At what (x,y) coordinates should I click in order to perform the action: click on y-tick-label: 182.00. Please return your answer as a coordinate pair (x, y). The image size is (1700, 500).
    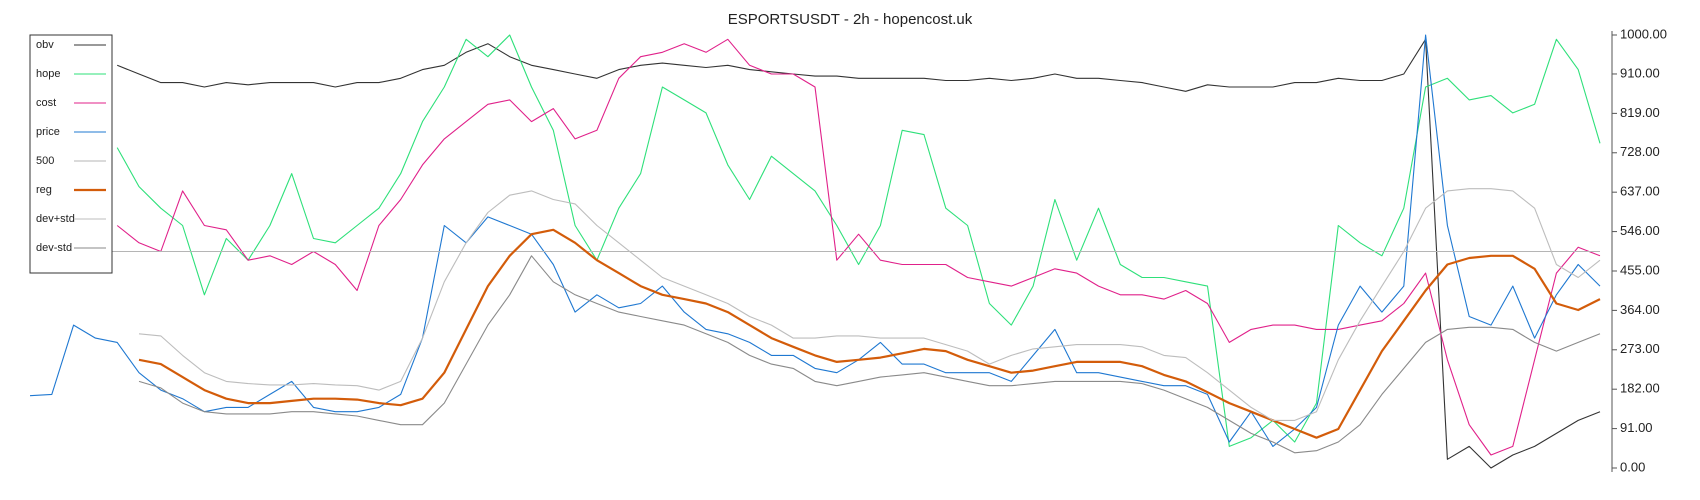
    Looking at the image, I should click on (1640, 388).